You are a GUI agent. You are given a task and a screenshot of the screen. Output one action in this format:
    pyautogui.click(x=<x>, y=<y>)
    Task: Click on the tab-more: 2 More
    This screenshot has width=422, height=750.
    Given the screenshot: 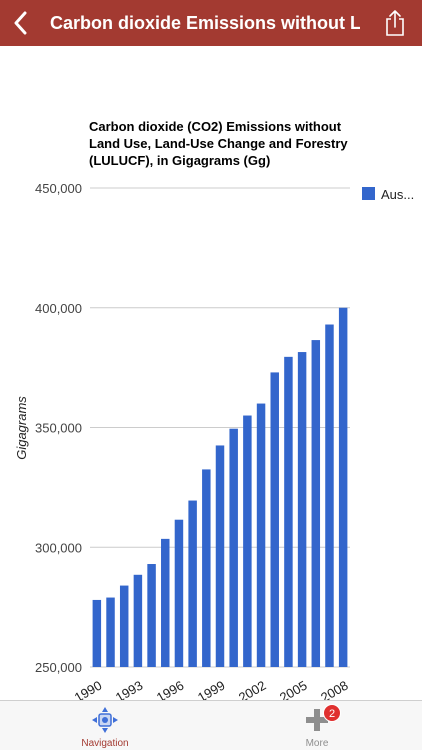 What is the action you would take?
    pyautogui.click(x=317, y=725)
    